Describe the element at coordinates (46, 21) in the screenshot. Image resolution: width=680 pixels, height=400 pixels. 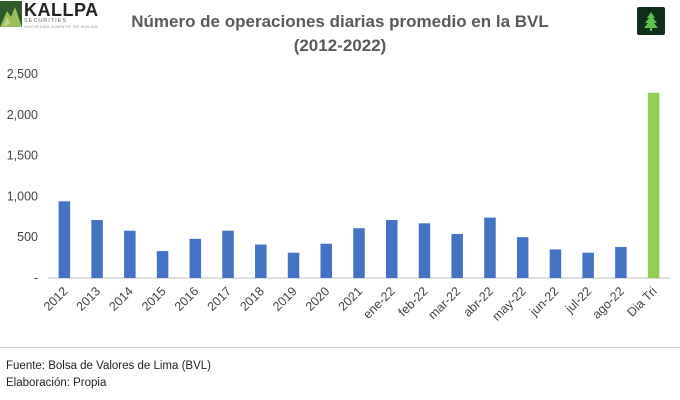
I see `brand-subtitle: SECURITIES` at that location.